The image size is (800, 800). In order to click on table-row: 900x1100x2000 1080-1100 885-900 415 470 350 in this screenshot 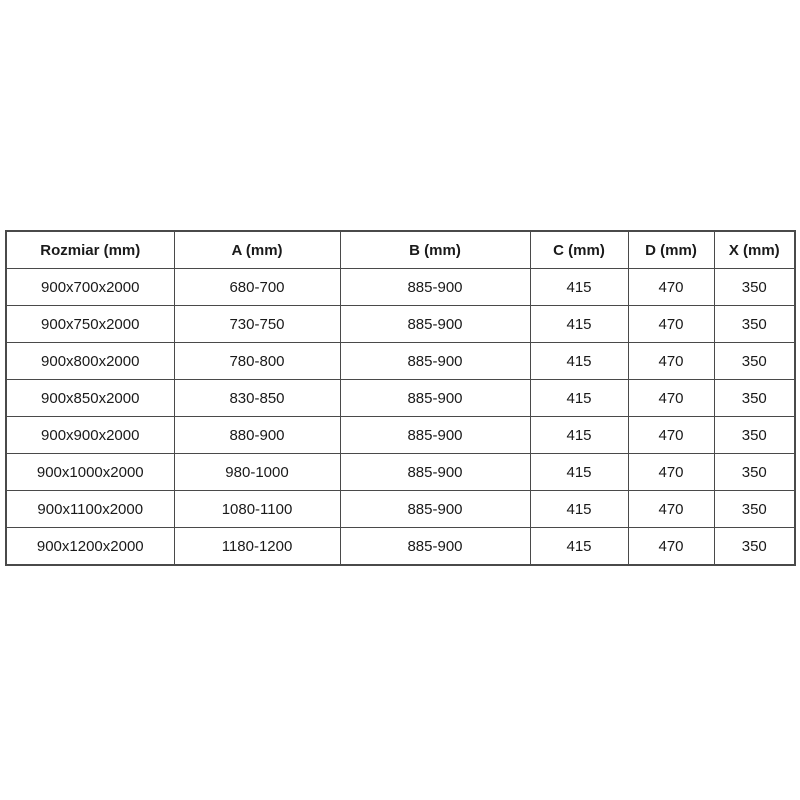, I will do `click(400, 509)`.